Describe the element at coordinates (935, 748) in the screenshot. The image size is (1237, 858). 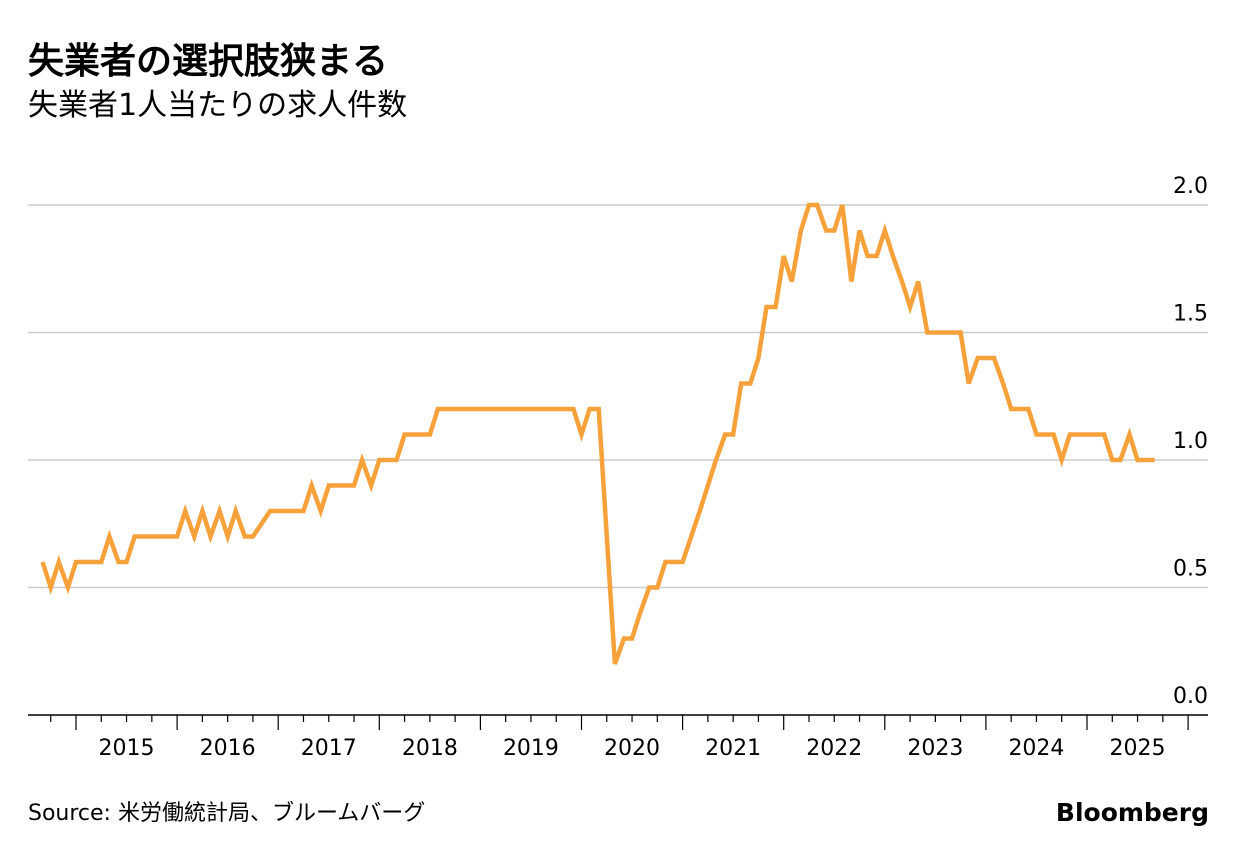
I see `x-tick-label: 2023` at that location.